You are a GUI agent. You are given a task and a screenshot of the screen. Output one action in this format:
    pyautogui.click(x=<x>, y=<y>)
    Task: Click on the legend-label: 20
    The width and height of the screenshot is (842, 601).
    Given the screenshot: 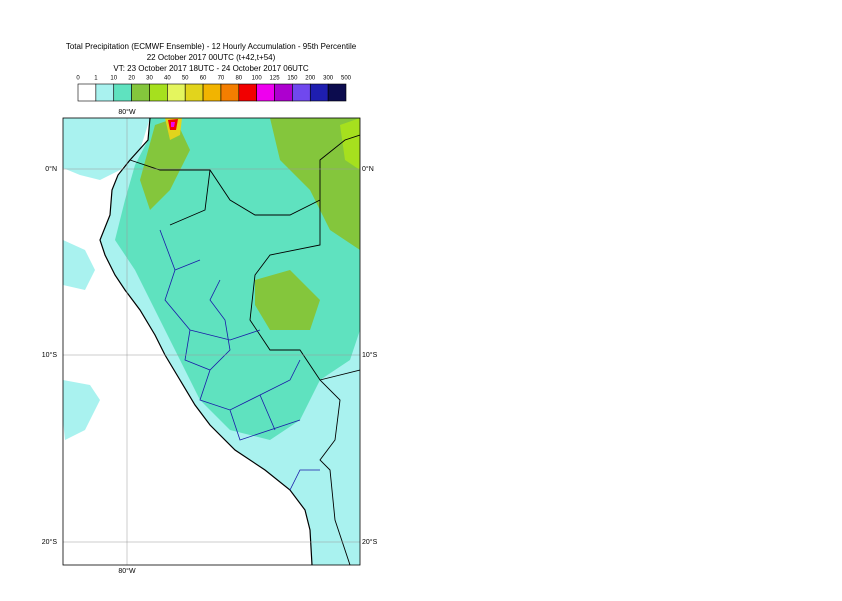 What is the action you would take?
    pyautogui.click(x=131, y=79)
    